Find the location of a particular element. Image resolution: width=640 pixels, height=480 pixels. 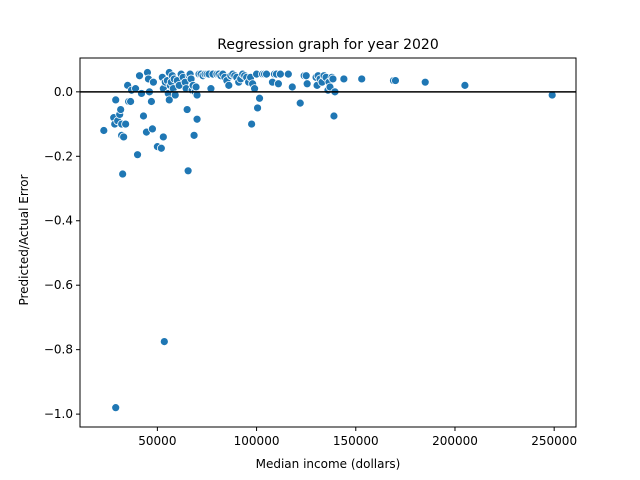

y-tick-label-3: −0.6 is located at coordinates (58, 285).